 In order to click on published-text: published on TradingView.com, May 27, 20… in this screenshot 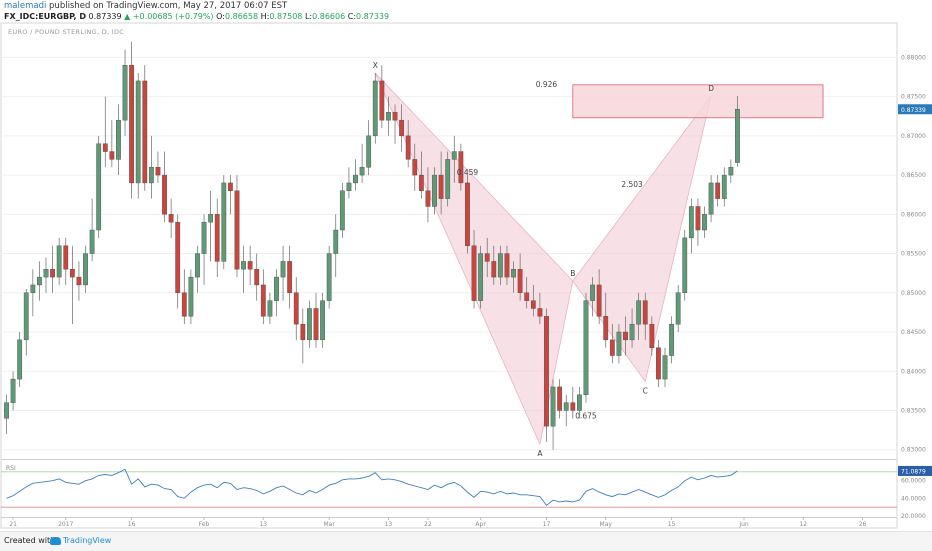, I will do `click(168, 6)`.